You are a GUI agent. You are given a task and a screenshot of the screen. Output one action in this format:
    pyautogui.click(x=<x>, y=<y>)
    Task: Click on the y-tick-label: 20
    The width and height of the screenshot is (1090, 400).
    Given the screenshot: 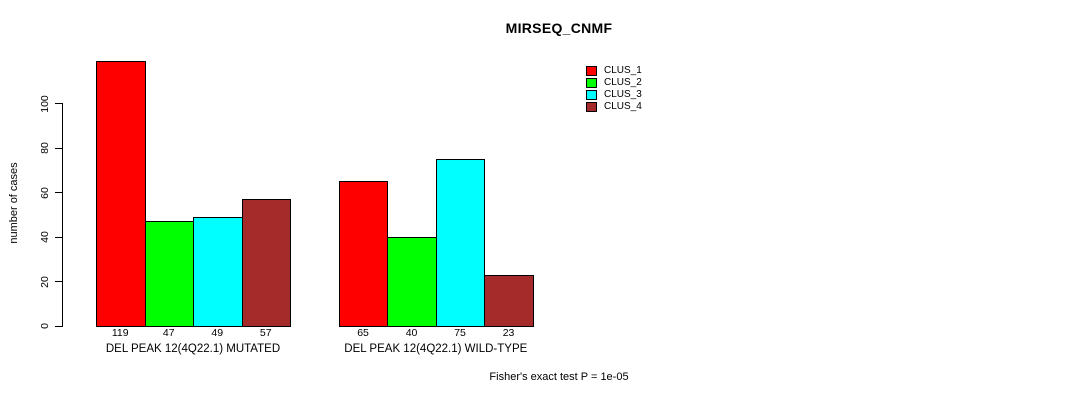 What is the action you would take?
    pyautogui.click(x=45, y=281)
    